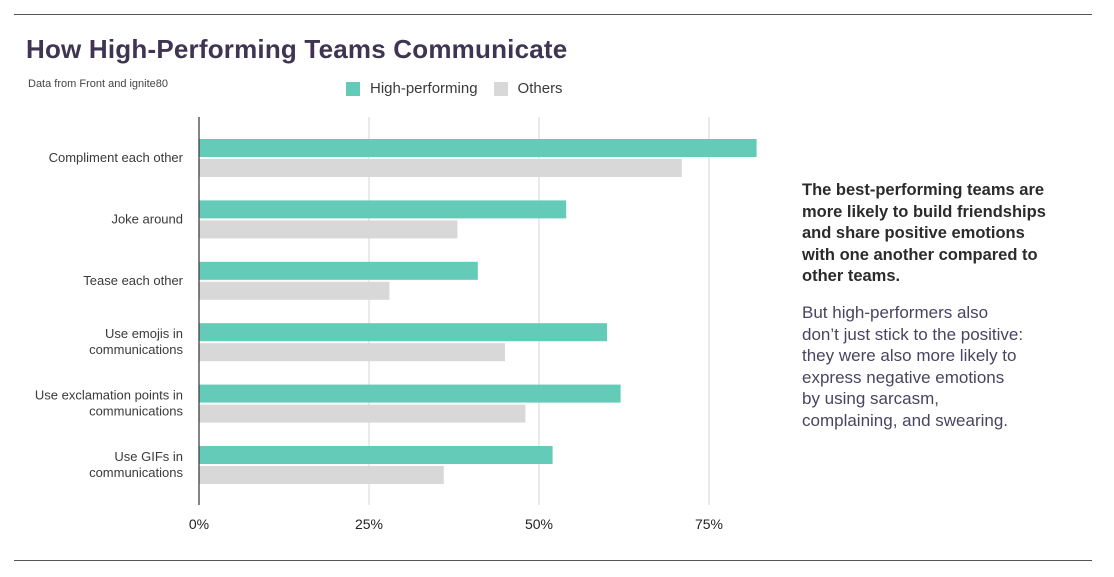 The image size is (1114, 577). I want to click on category-label: Compliment each other, so click(116, 157).